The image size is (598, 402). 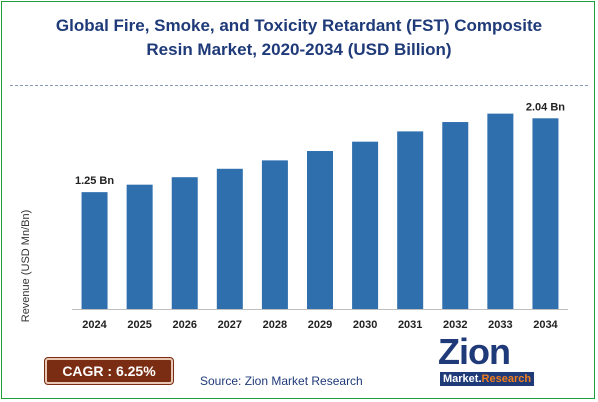 I want to click on bar-2031, so click(x=410, y=220).